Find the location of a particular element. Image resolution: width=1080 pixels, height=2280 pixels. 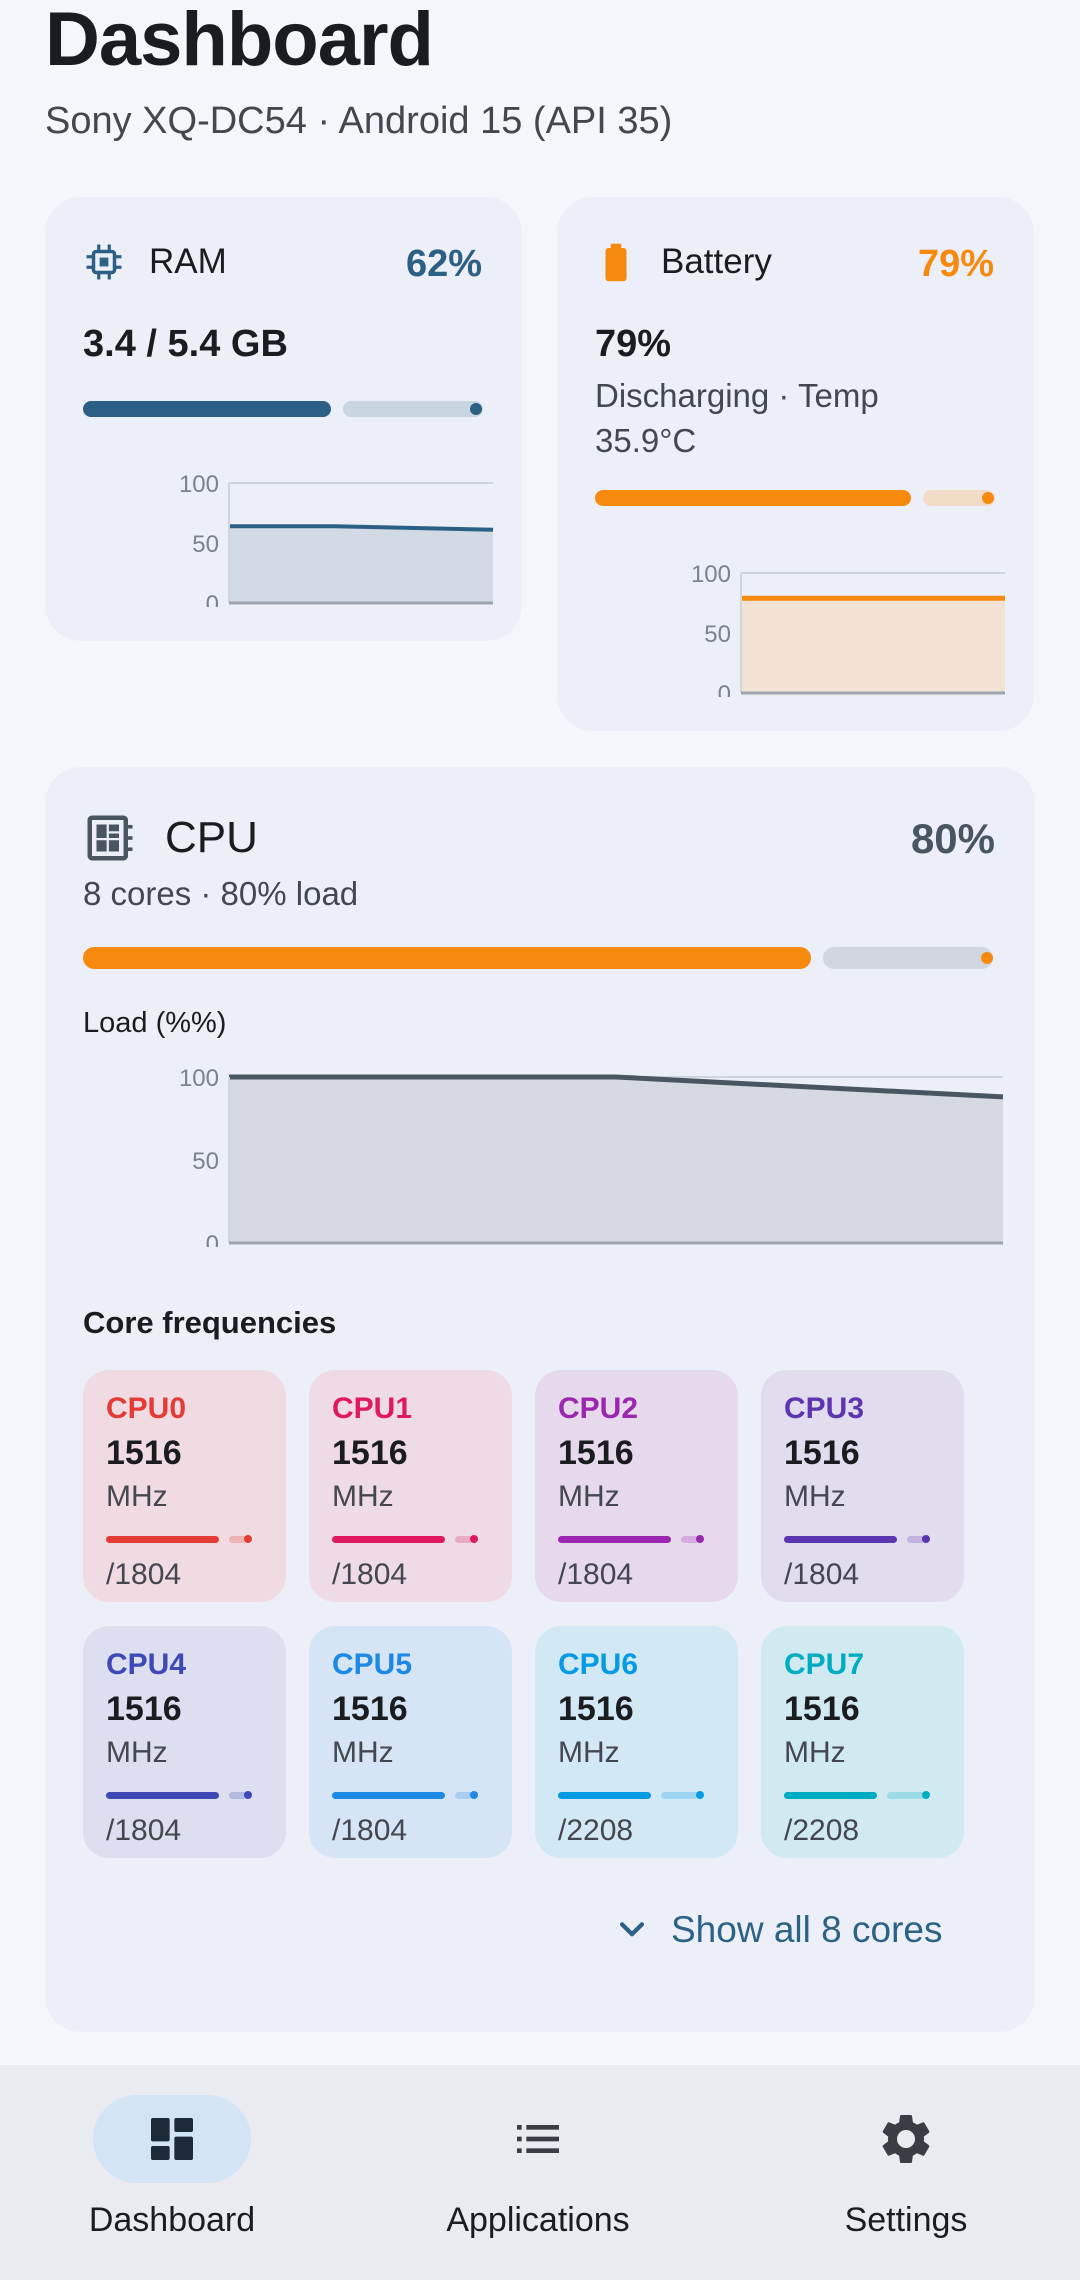

ram-card: RAM 62% 3.4 / 5.4 GB 100 50 0 is located at coordinates (283, 419).